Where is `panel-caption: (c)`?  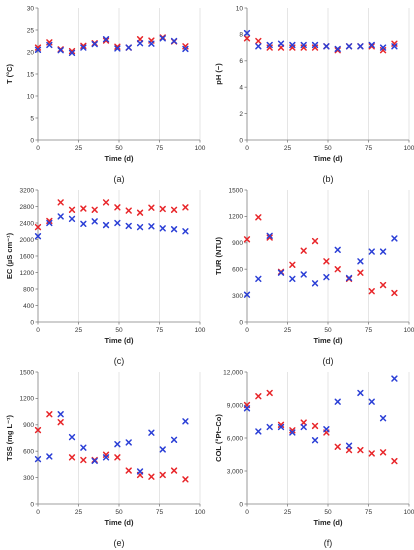
panel-caption: (c) is located at coordinates (119, 361).